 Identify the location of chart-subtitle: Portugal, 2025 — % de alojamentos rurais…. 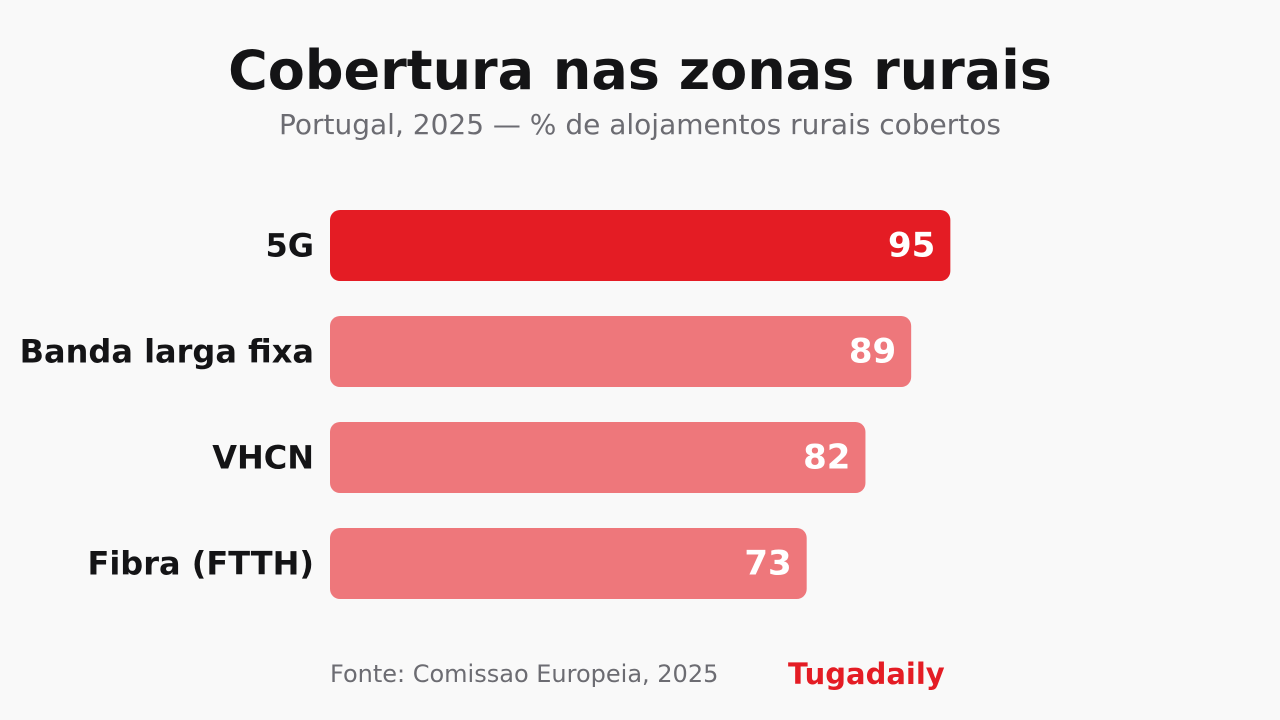
(639, 124).